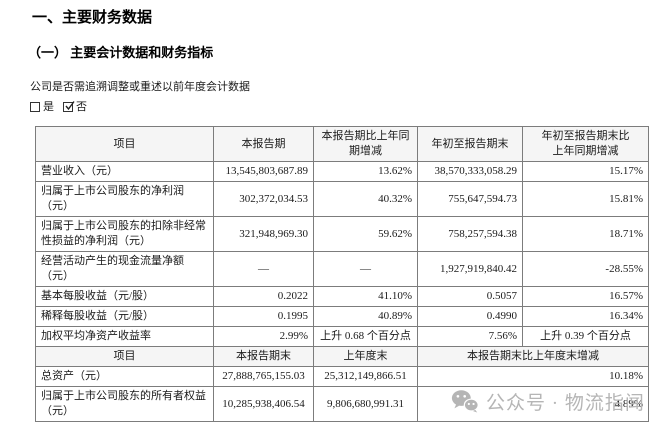 Image resolution: width=650 pixels, height=431 pixels. Describe the element at coordinates (69, 106) in the screenshot. I see `checked-checkbox-icon` at that location.